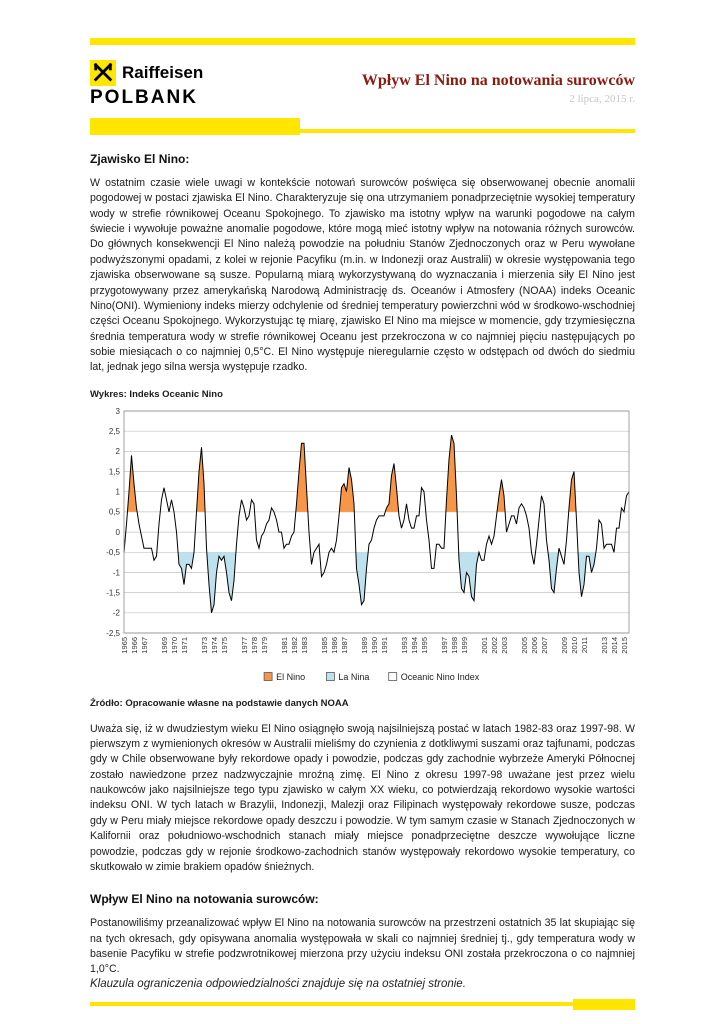 The height and width of the screenshot is (1024, 725). I want to click on svg-text: 1966, so click(134, 645).